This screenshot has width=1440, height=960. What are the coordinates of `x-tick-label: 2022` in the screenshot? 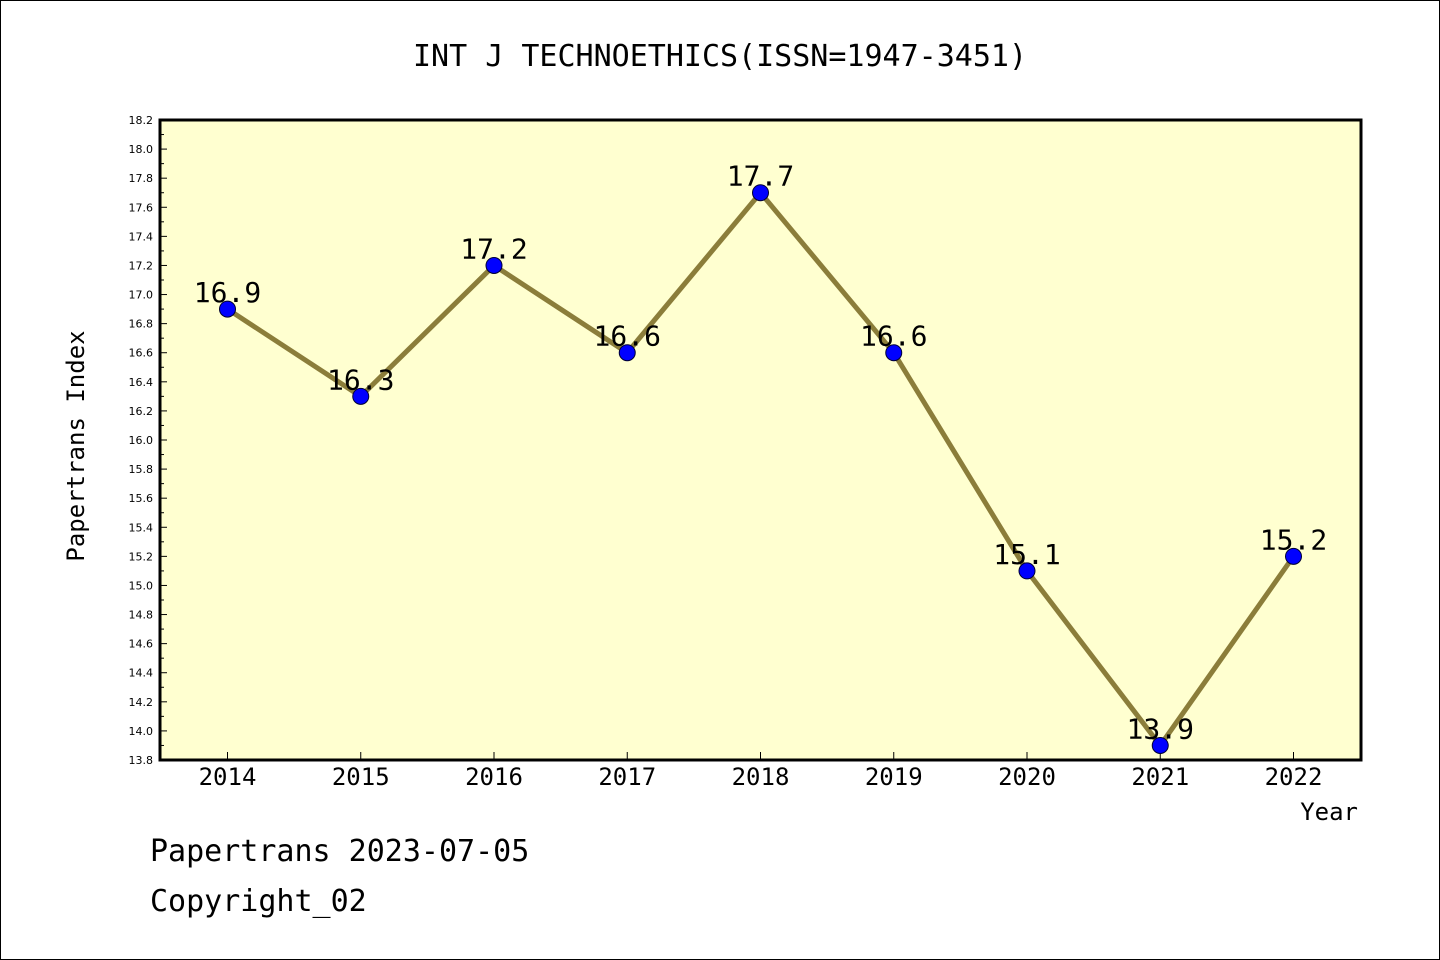 It's located at (1294, 777).